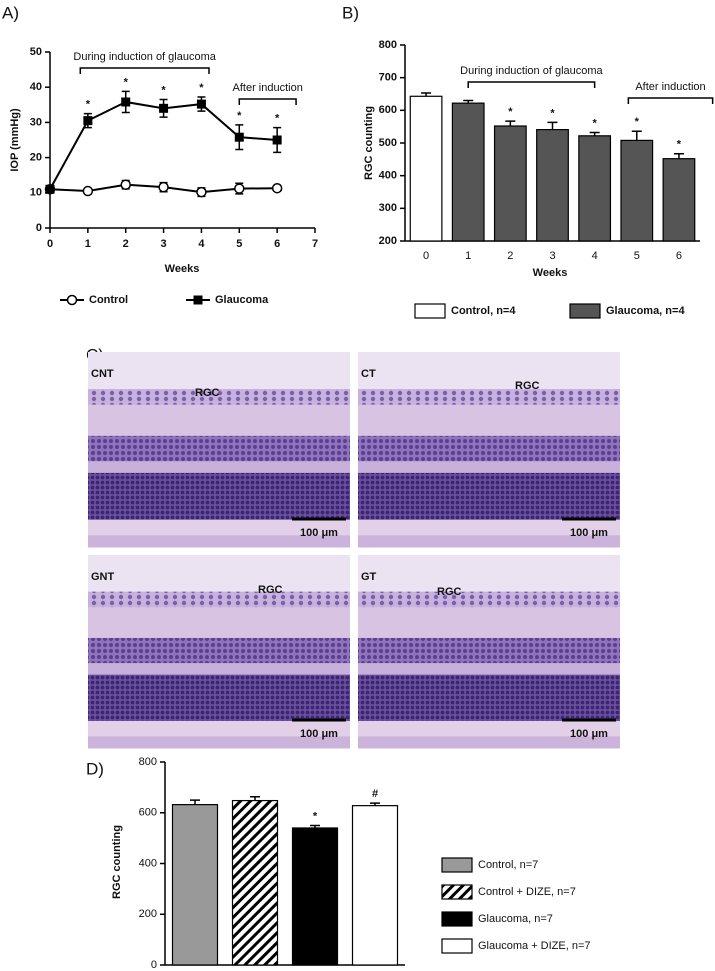 This screenshot has width=715, height=971. I want to click on y-tick-label: 40, so click(36, 87).